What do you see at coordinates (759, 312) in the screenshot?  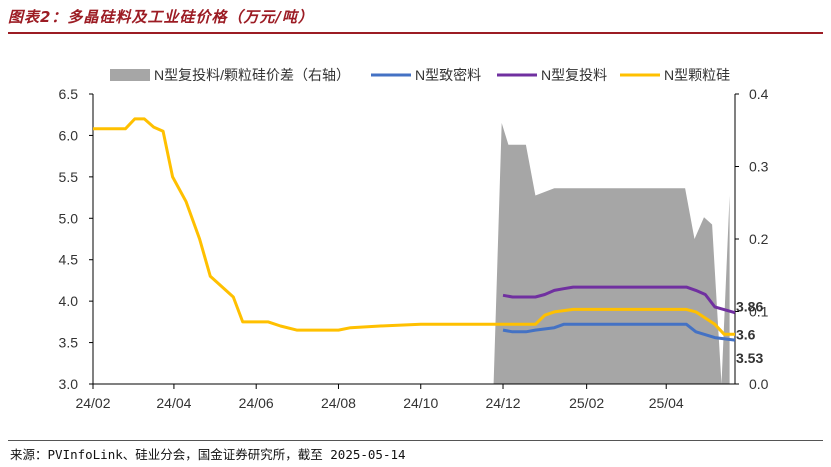 I see `right-tick-label: 0.1` at bounding box center [759, 312].